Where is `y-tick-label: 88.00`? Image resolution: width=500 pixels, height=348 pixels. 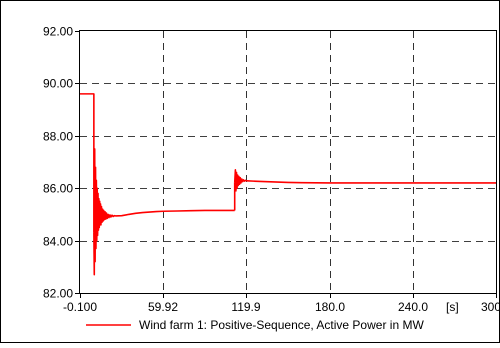
y-tick-label: 88.00 is located at coordinates (58, 137).